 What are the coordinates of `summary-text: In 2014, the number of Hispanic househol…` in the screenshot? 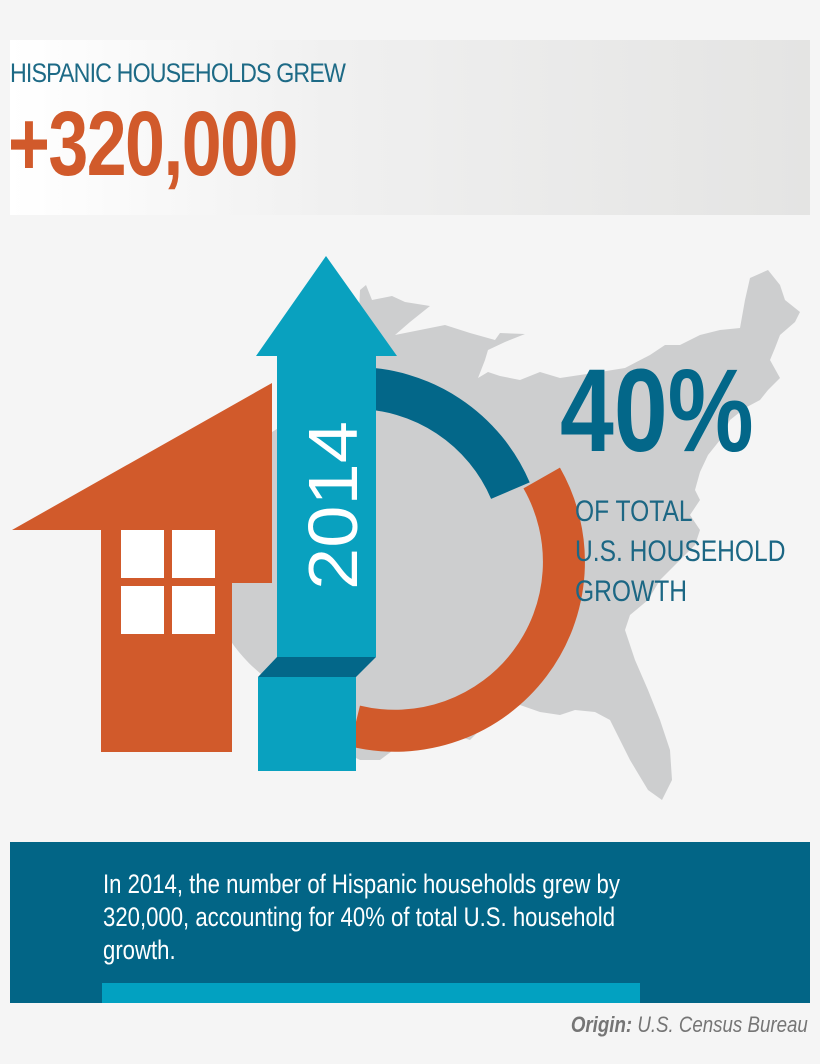 It's located at (361, 917).